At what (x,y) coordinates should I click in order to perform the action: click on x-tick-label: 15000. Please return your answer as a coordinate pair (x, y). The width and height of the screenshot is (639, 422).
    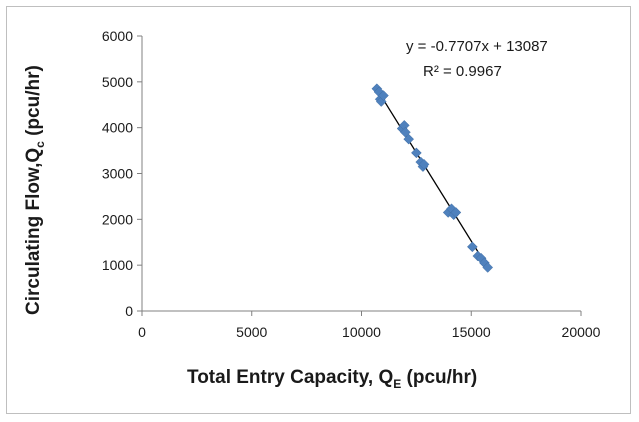
    Looking at the image, I should click on (471, 332).